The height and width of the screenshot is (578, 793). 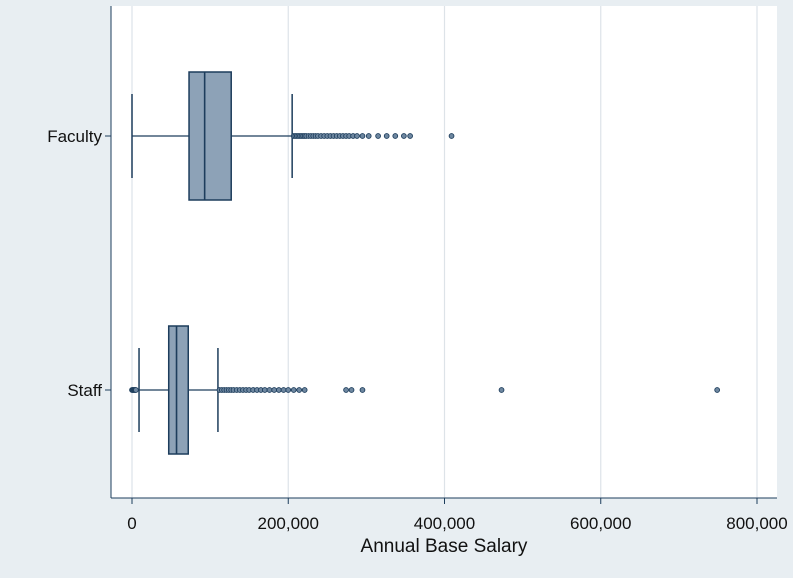 I want to click on y-tick-label: Staff, so click(x=84, y=390).